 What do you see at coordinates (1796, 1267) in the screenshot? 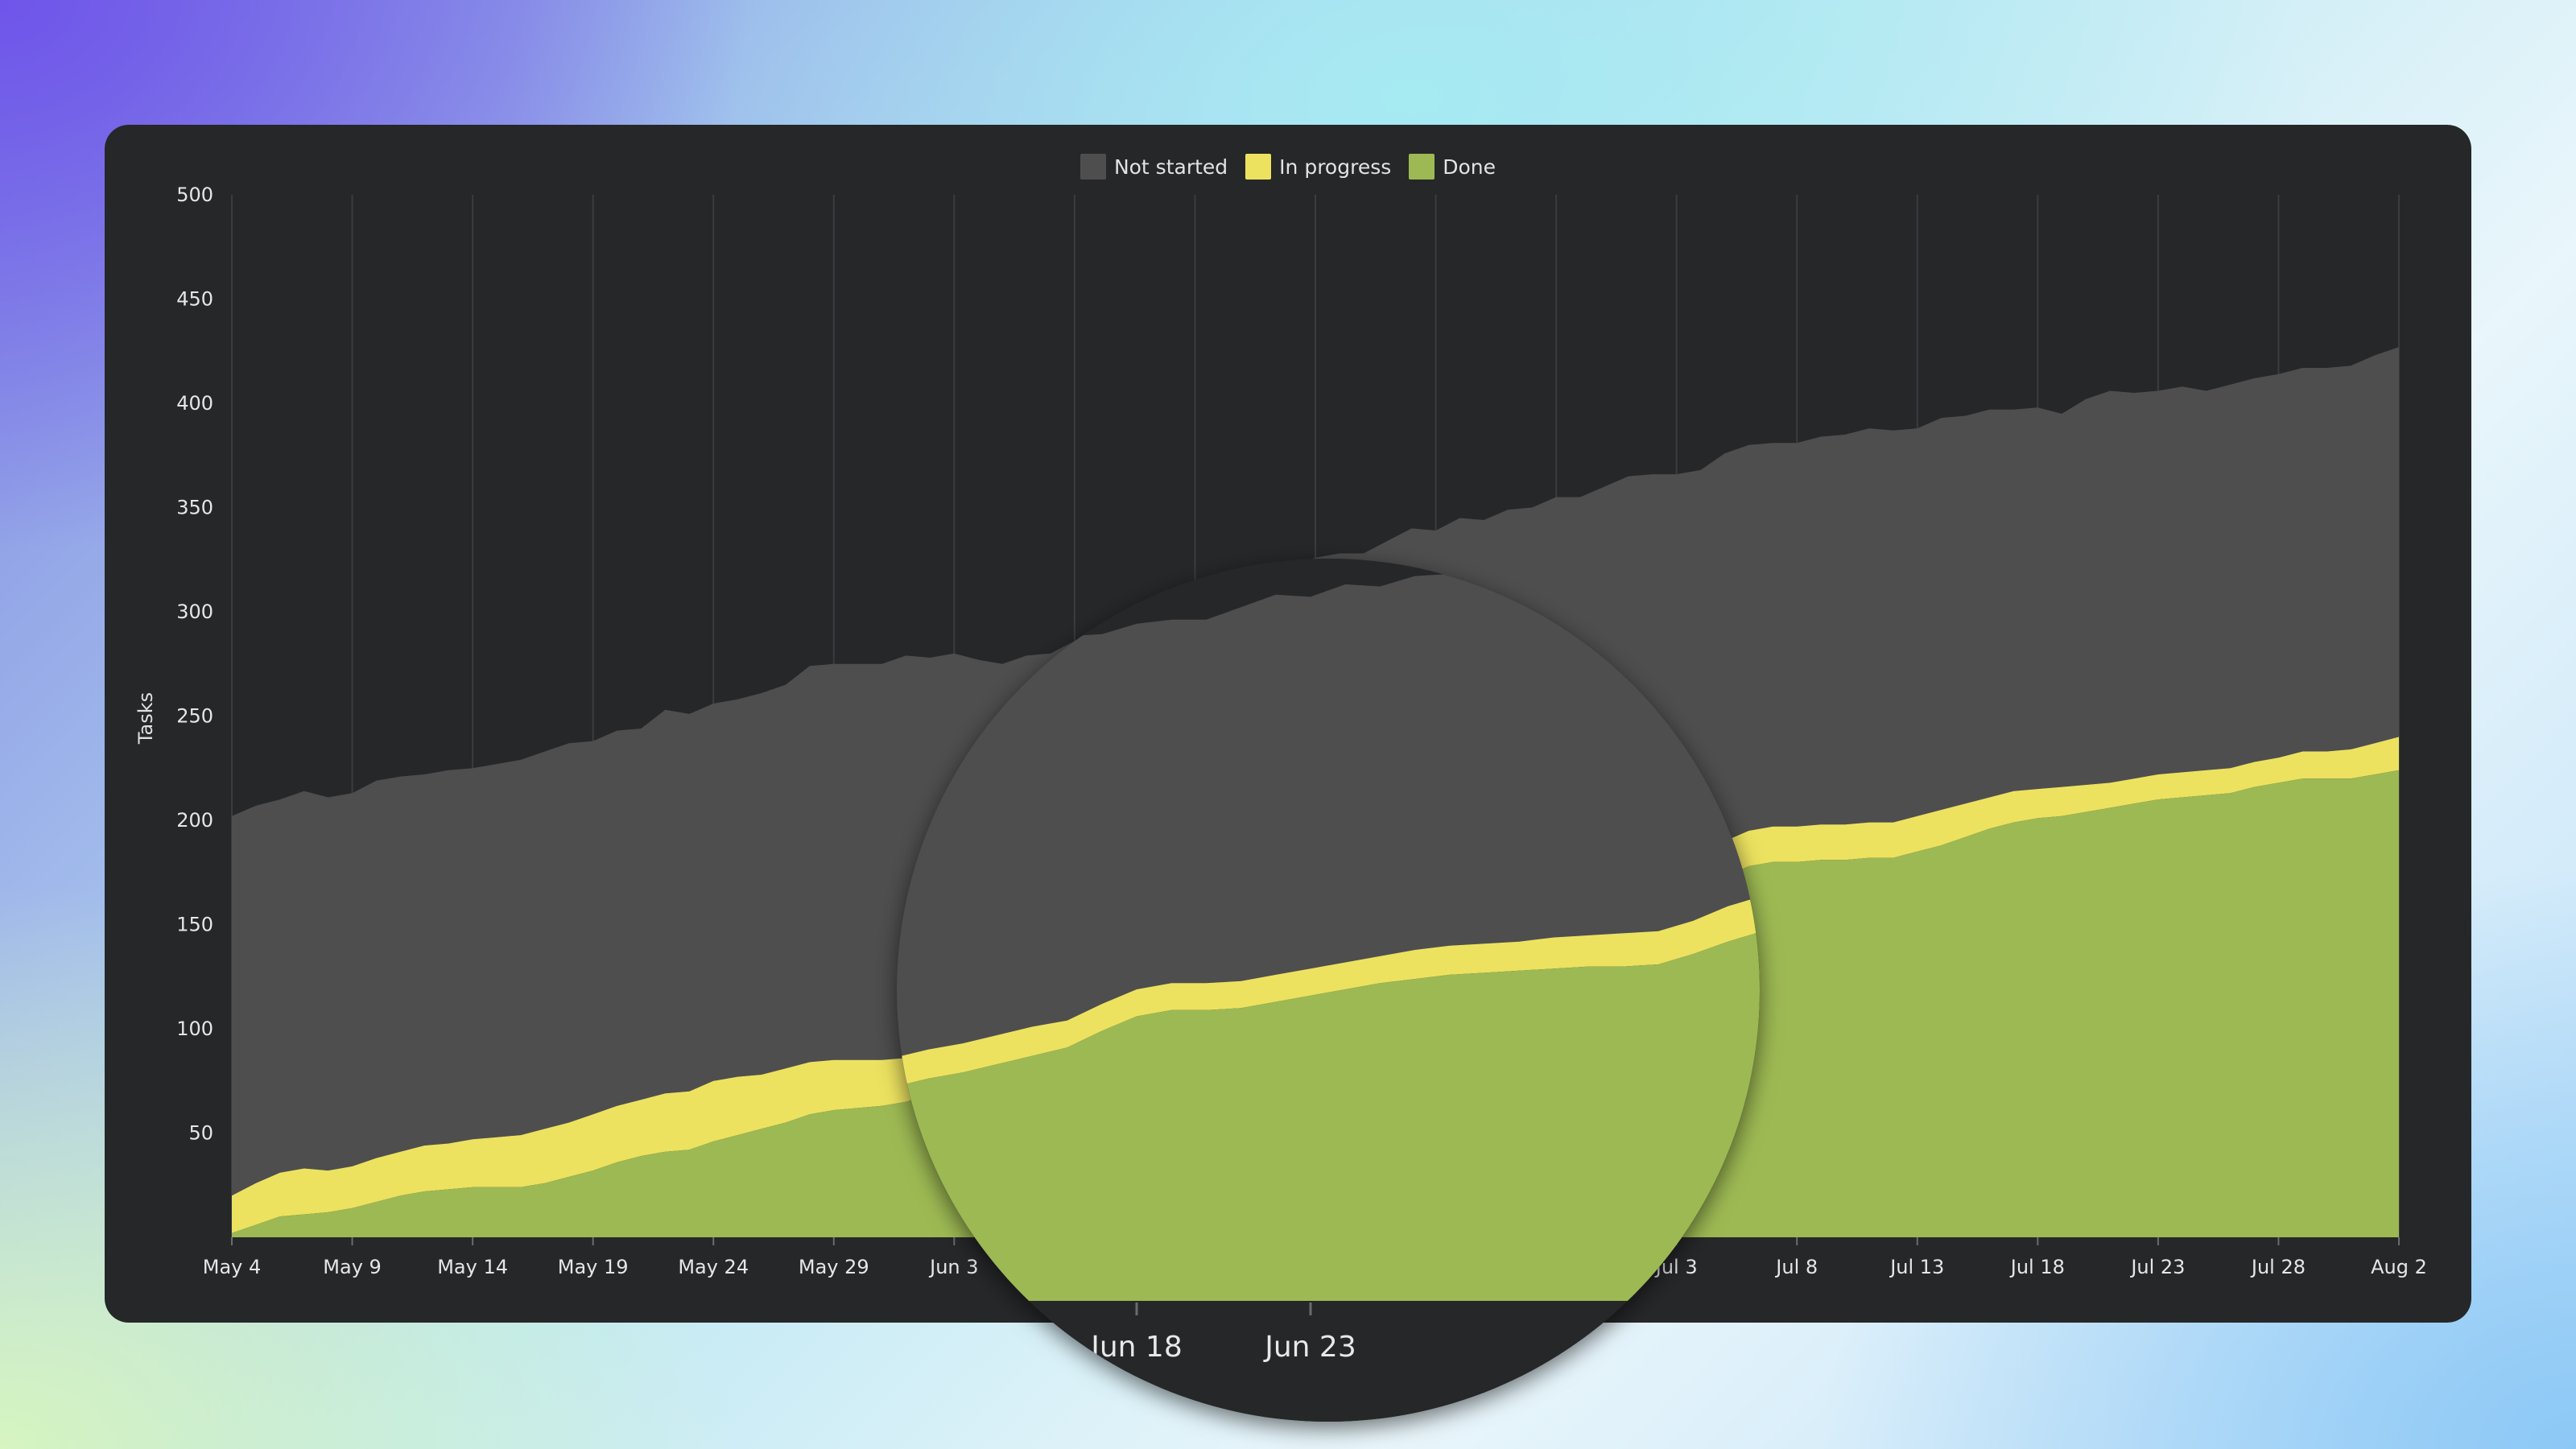
I see `x-tick-label: Jul 8` at bounding box center [1796, 1267].